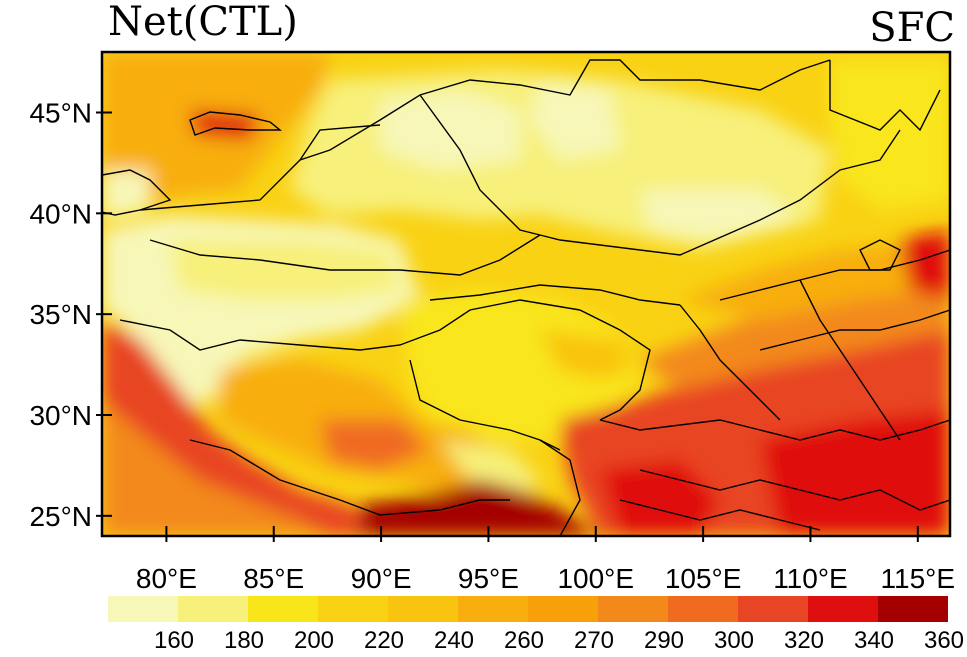 The width and height of the screenshot is (967, 657). Describe the element at coordinates (203, 22) in the screenshot. I see `map-title: Net(CTL)` at that location.